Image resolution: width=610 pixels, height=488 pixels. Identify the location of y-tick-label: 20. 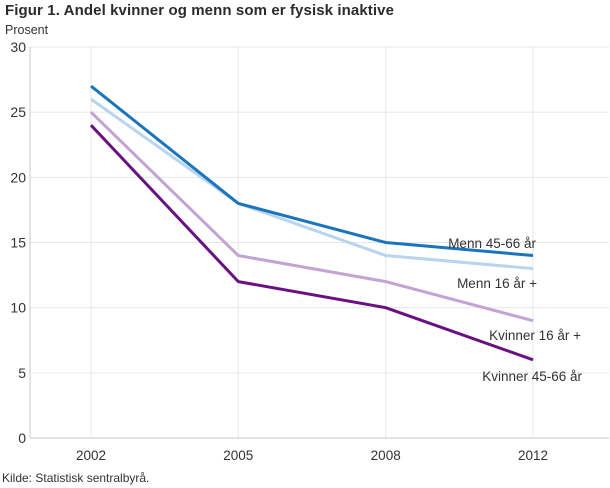
(18, 177).